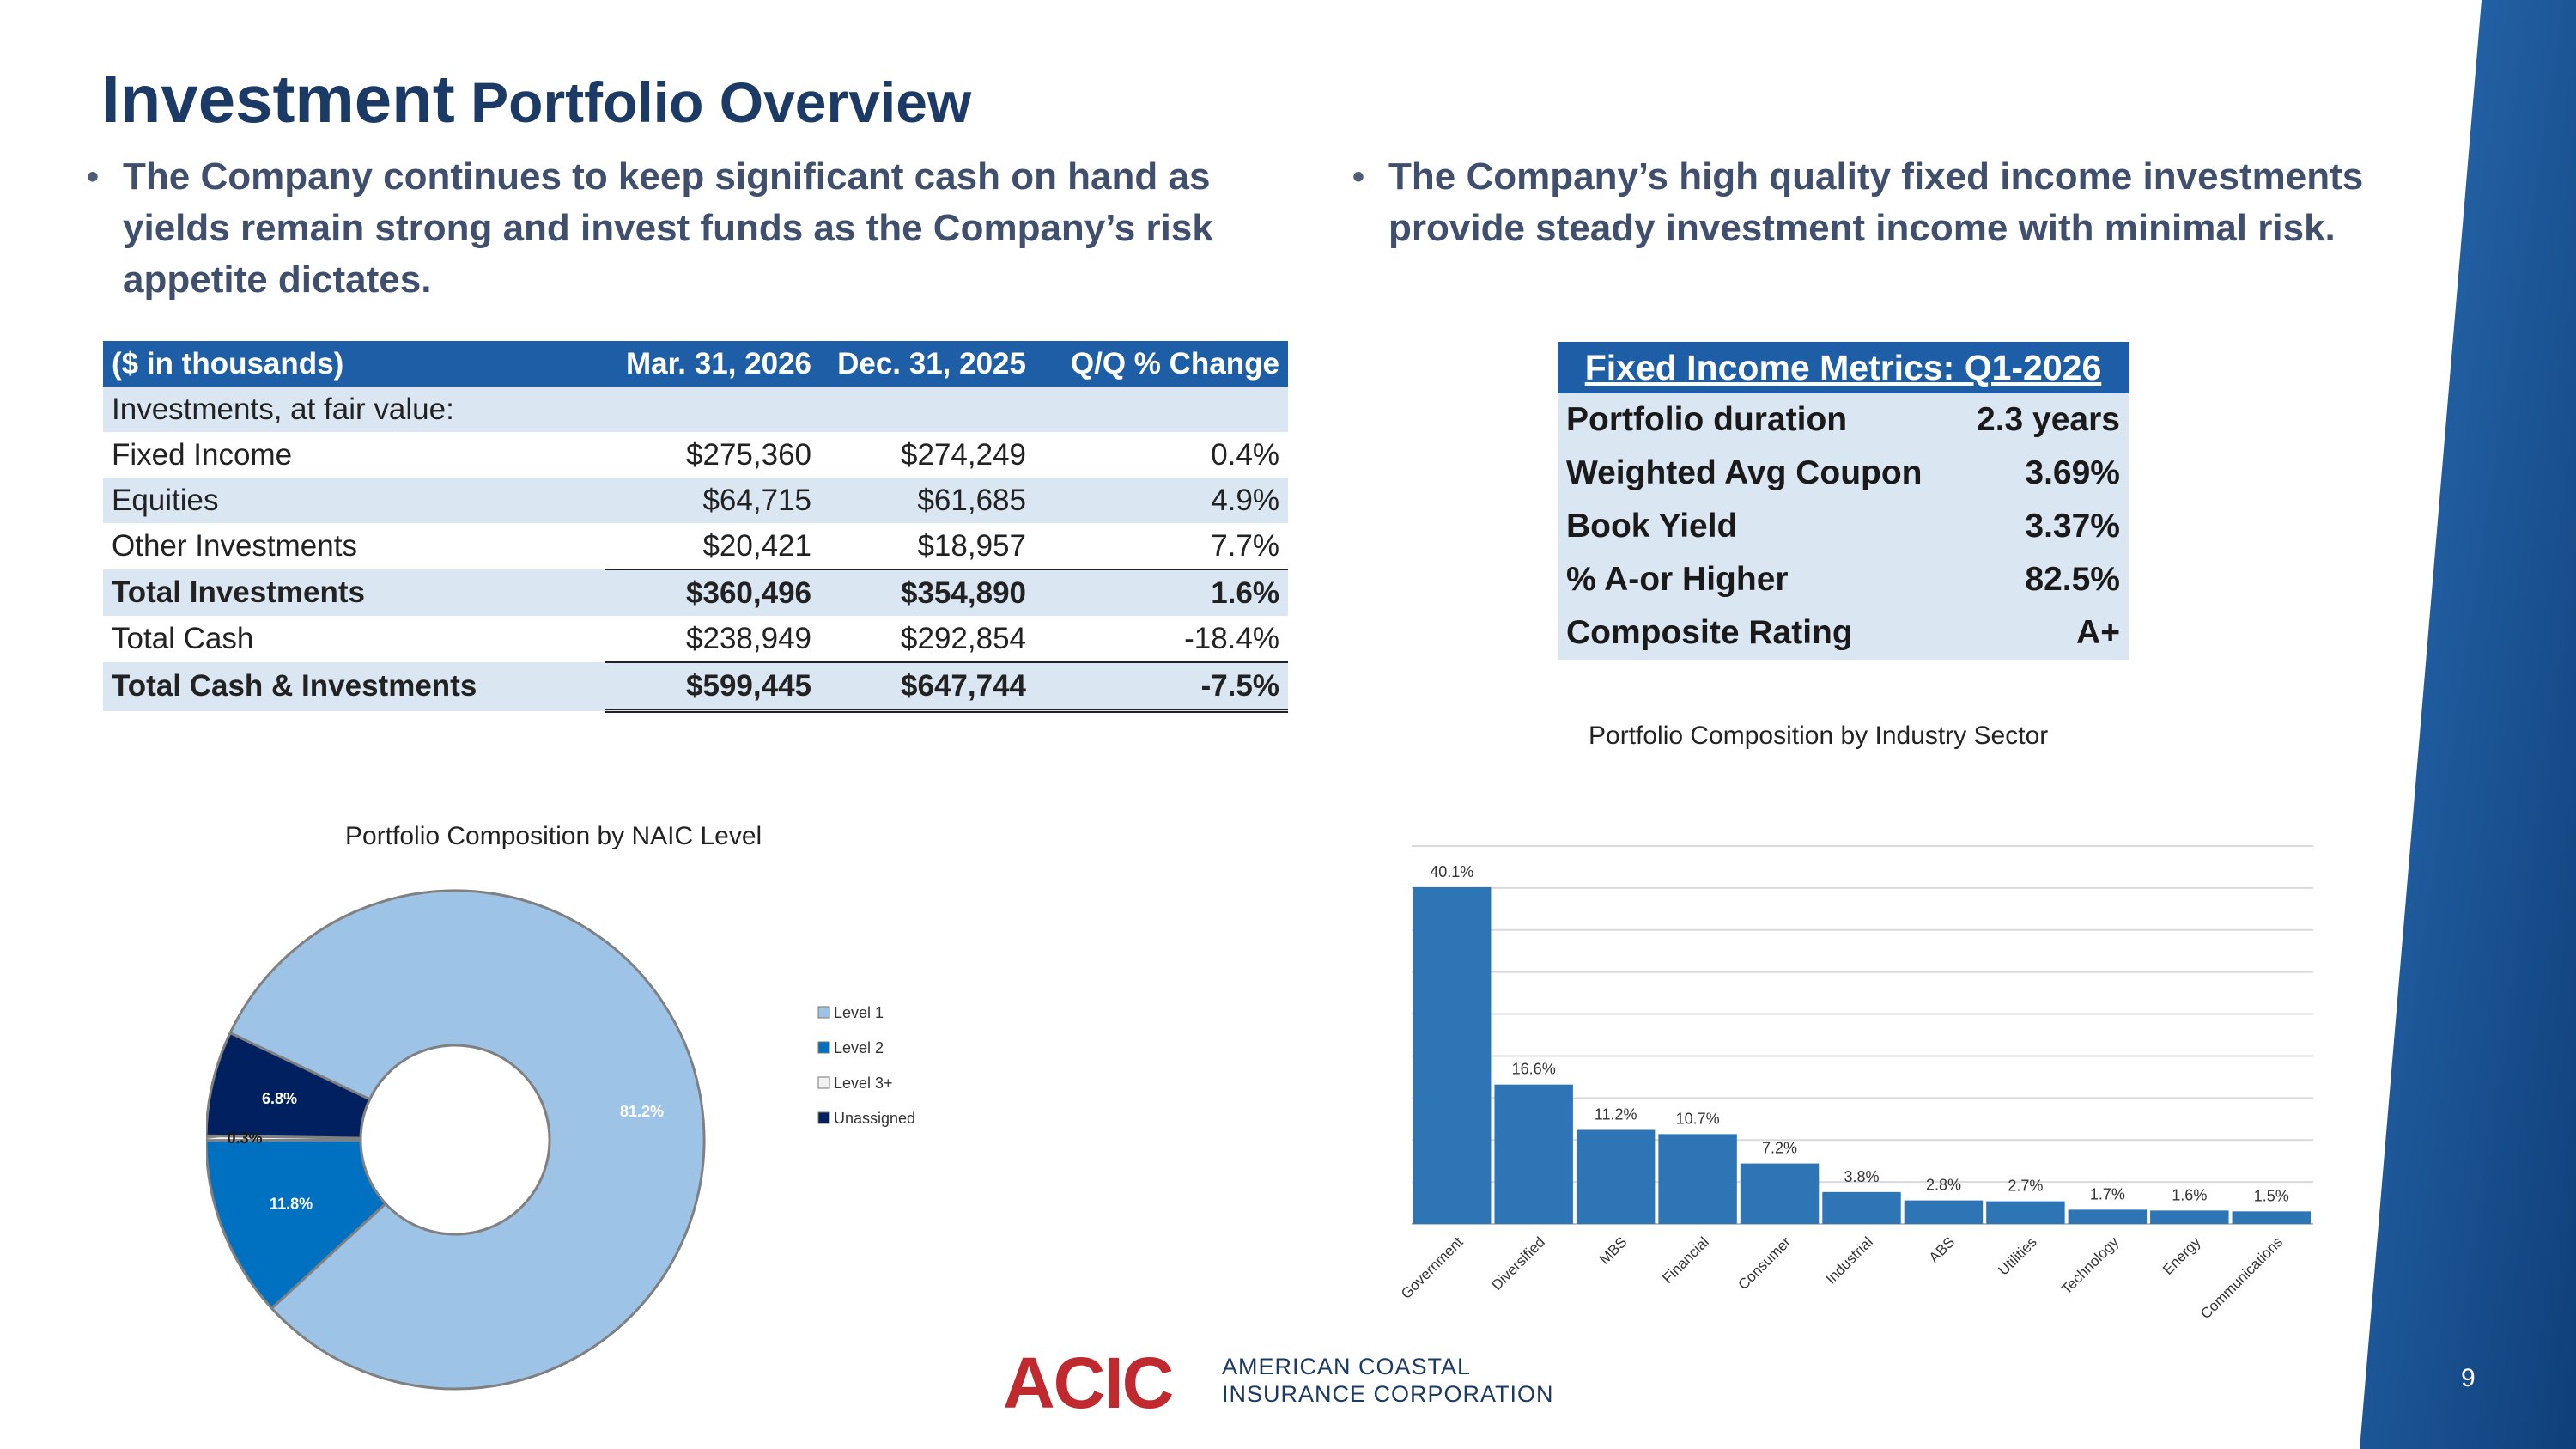 This screenshot has width=2576, height=1449. What do you see at coordinates (1518, 1263) in the screenshot?
I see `x-tick-label: Diversified` at bounding box center [1518, 1263].